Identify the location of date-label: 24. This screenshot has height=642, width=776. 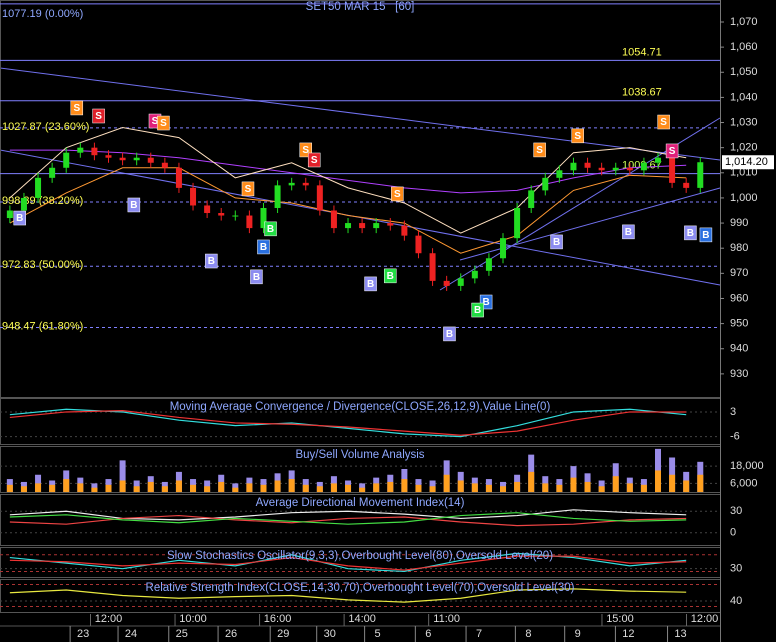
(131, 634).